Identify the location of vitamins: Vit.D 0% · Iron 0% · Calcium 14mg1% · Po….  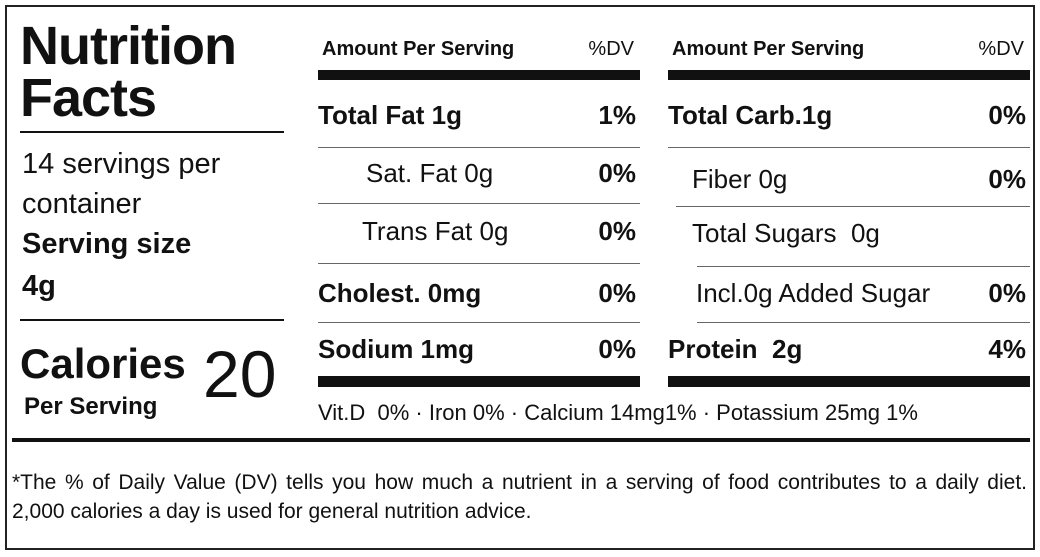
(618, 412).